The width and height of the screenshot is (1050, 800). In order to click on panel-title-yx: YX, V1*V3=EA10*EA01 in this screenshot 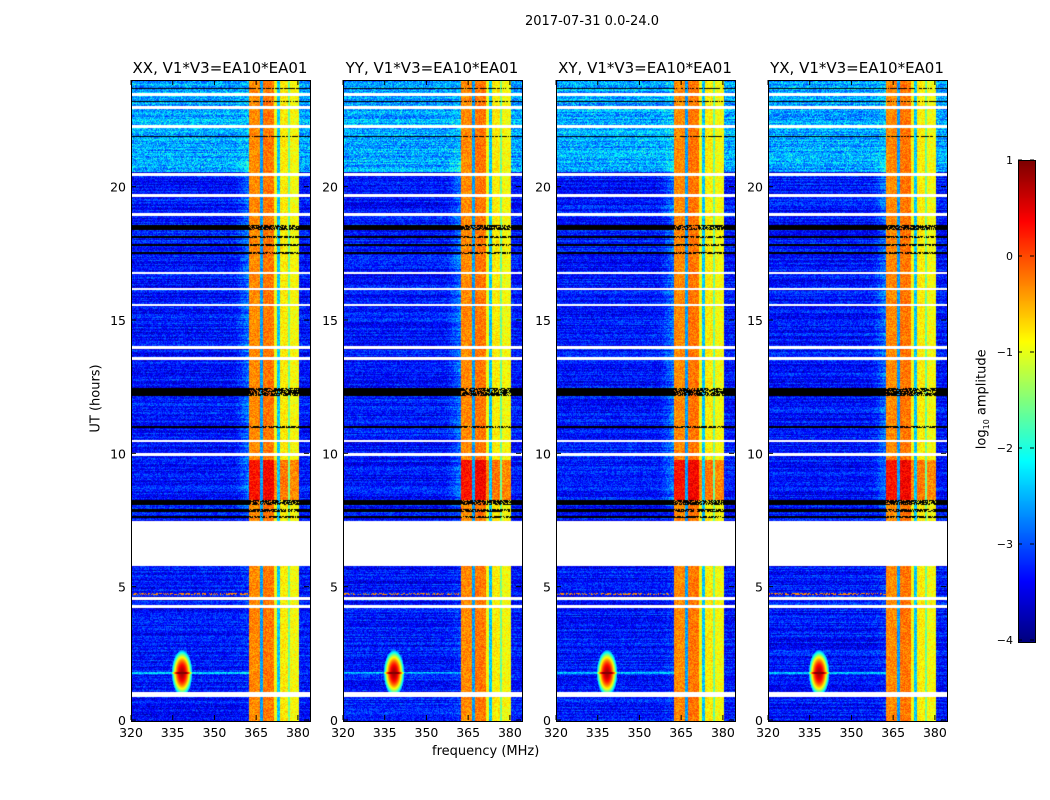, I will do `click(857, 68)`.